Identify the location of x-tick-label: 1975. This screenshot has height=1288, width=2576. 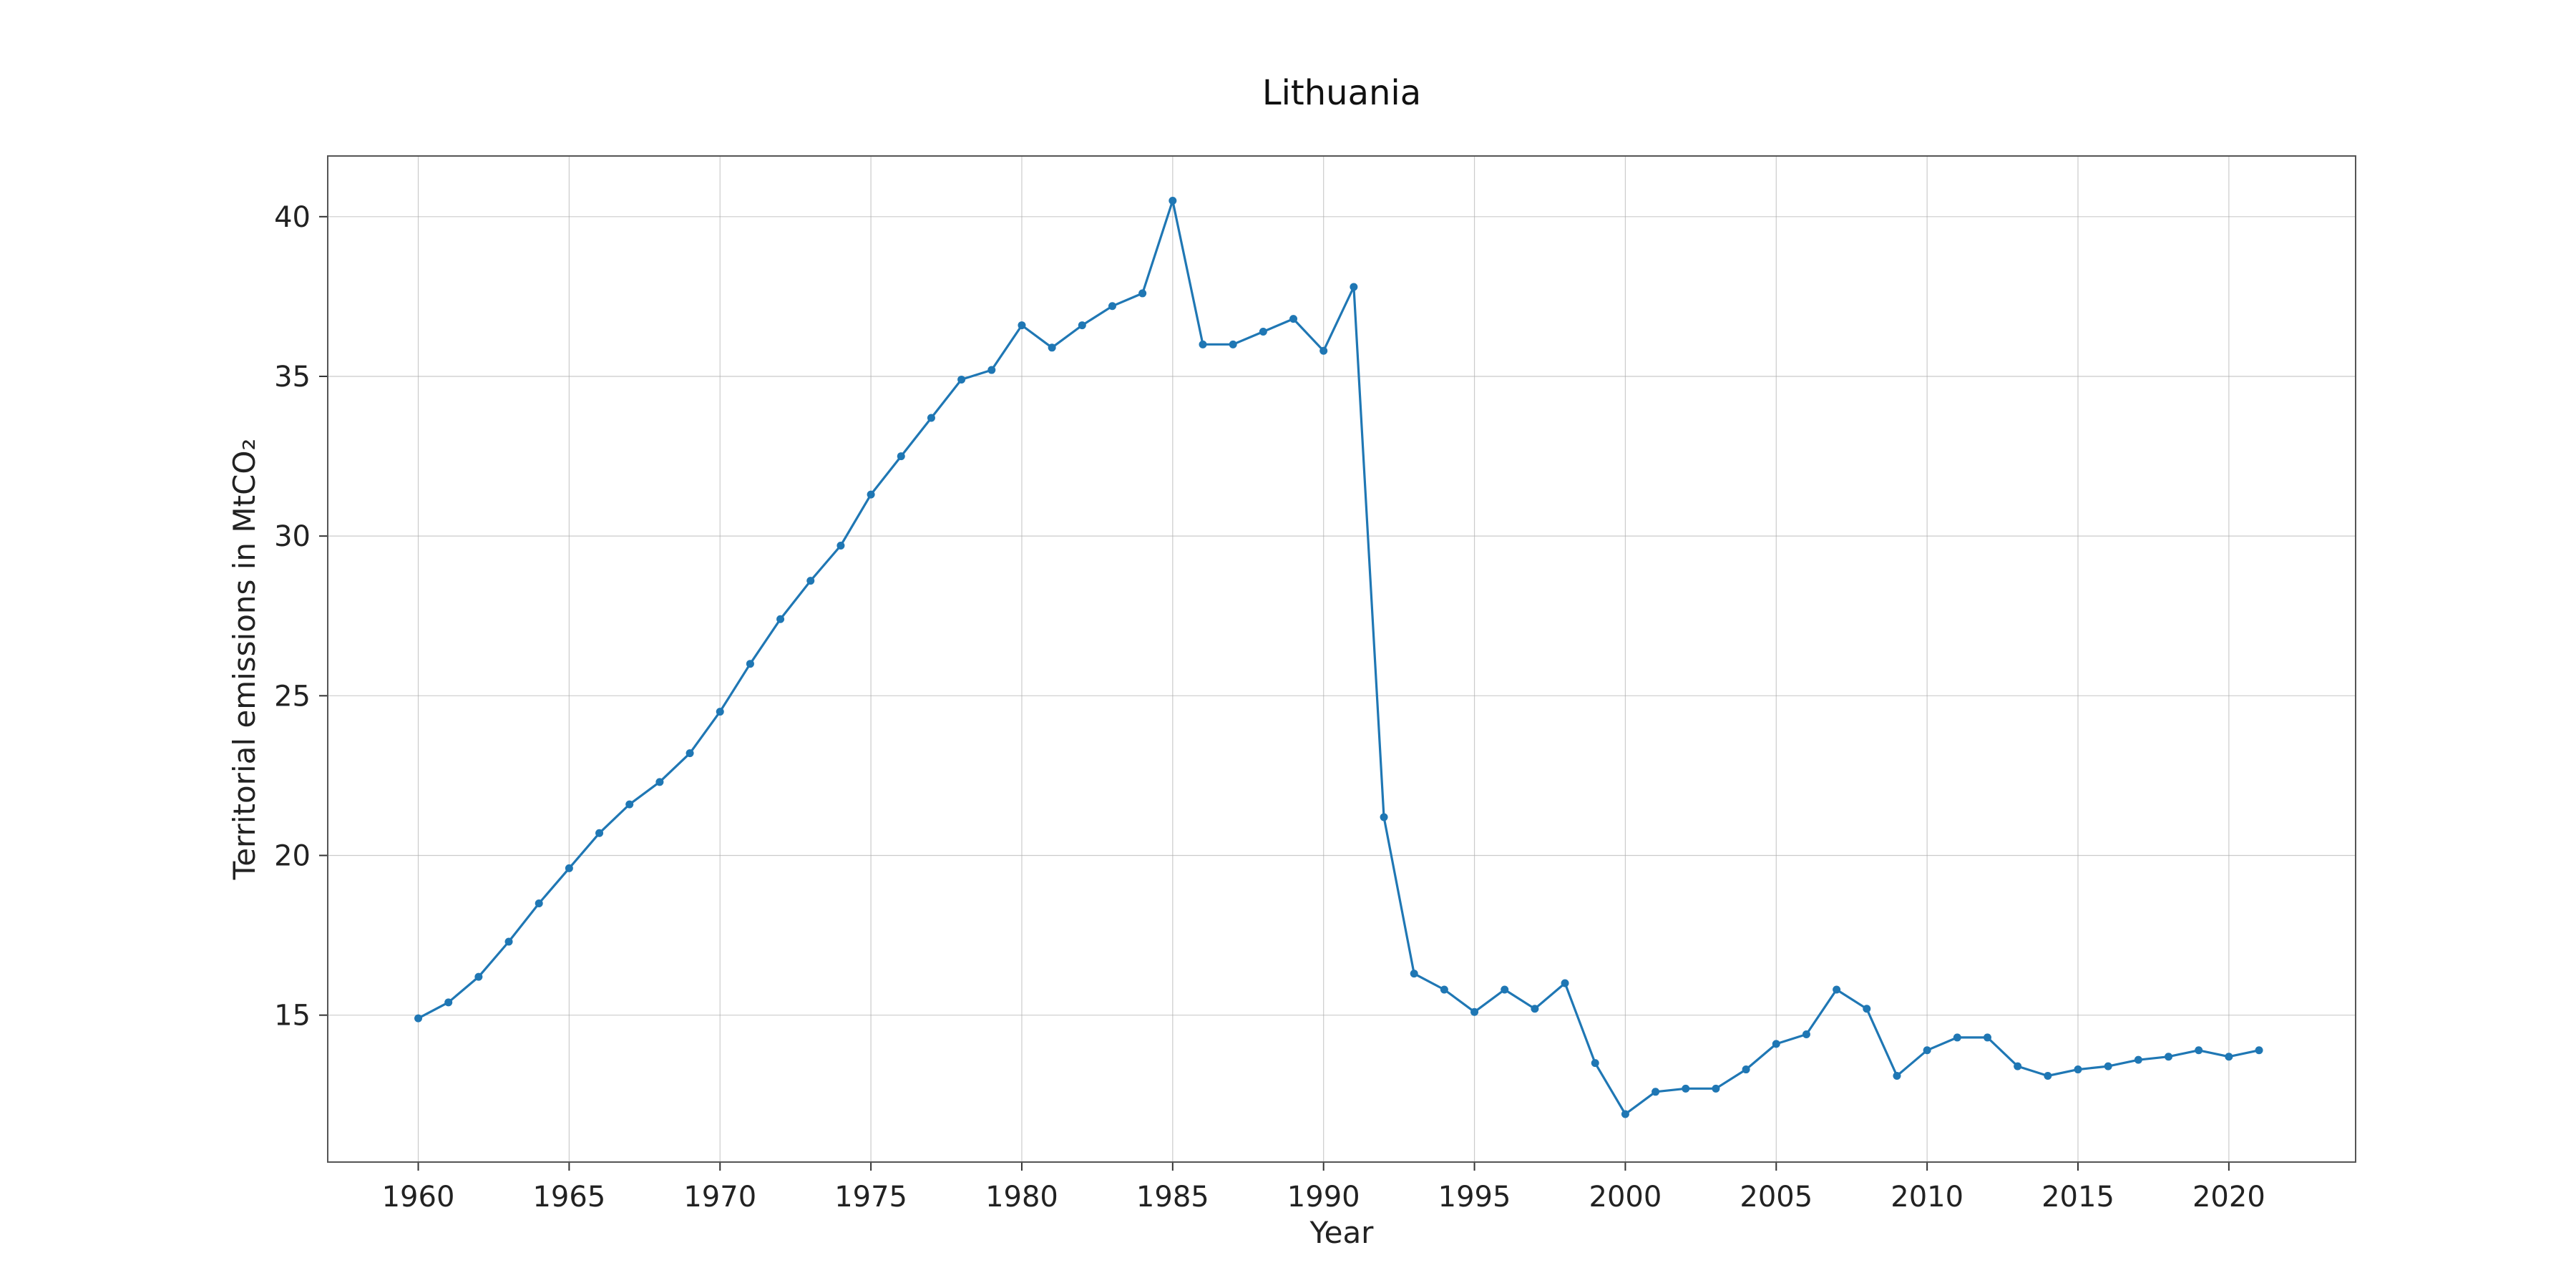
(870, 1197).